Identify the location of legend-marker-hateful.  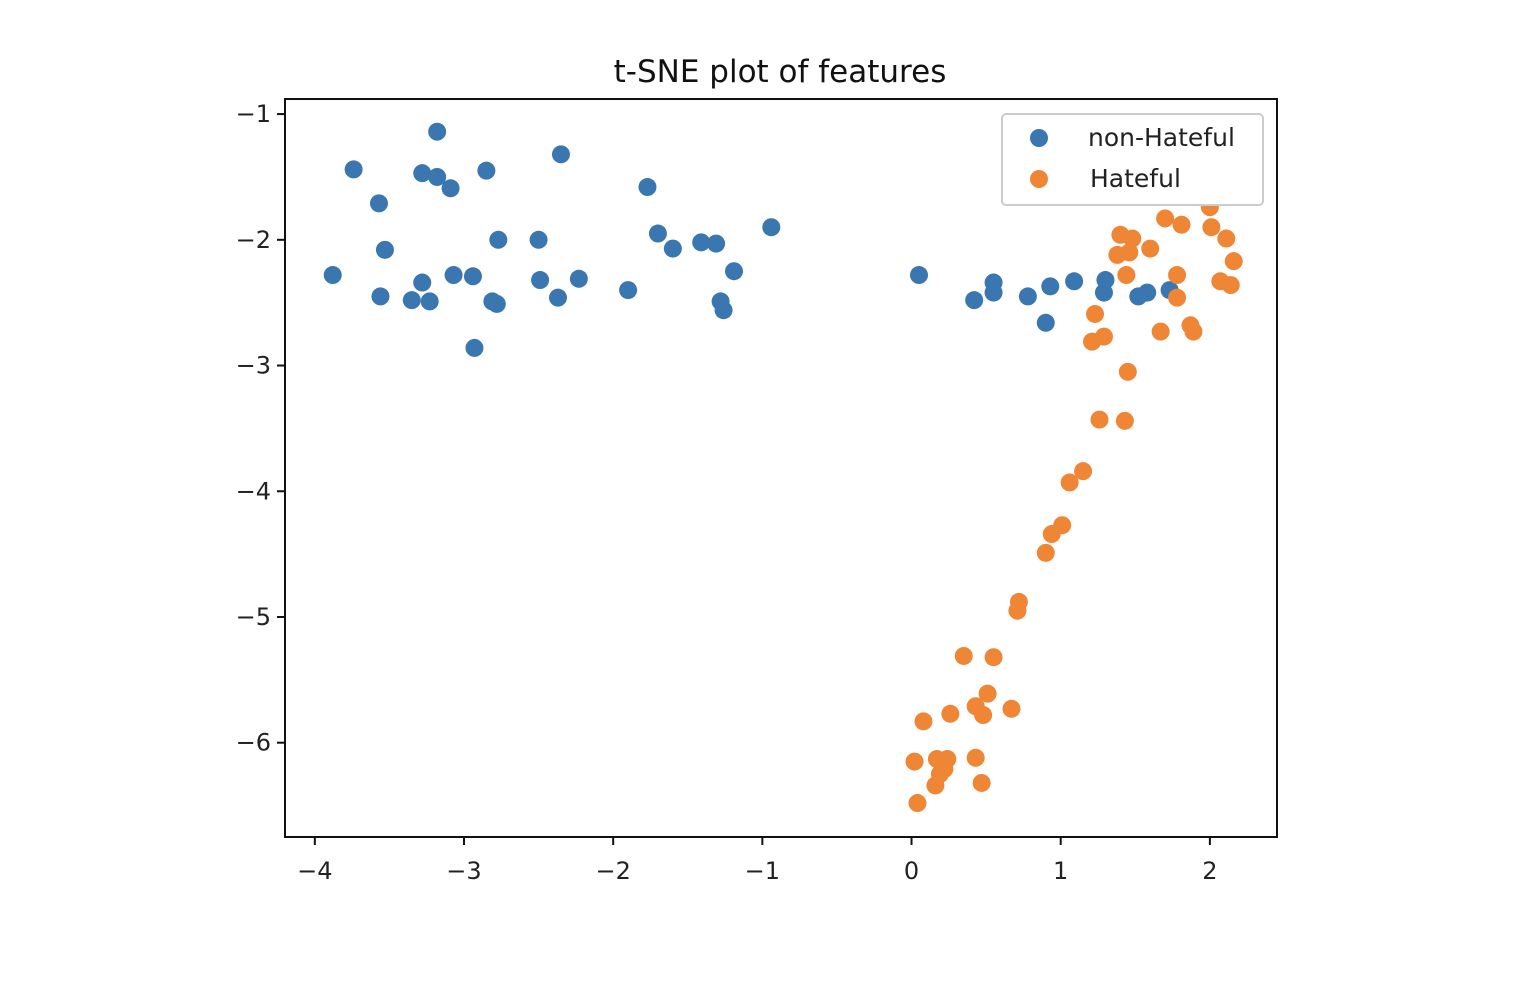
(1039, 179).